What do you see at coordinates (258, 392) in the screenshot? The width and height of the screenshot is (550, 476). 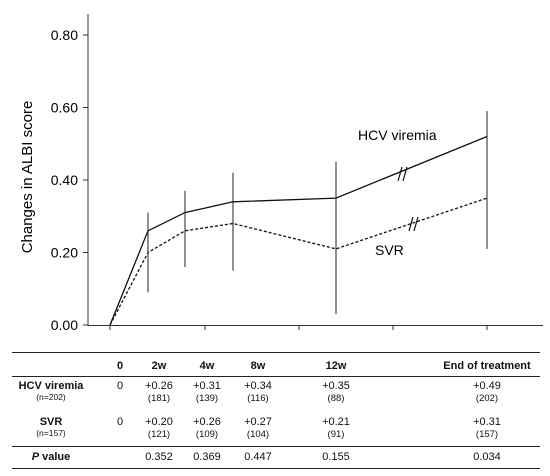 I see `hcv-value-8w: +0.34 (116)` at bounding box center [258, 392].